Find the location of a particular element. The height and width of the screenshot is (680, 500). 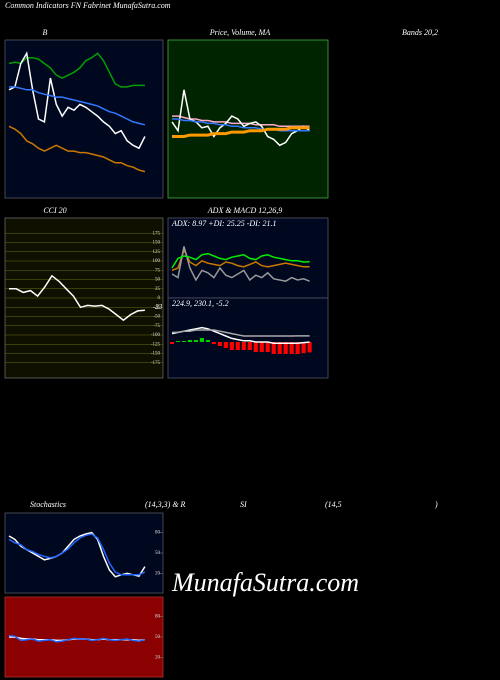

y-tick-label: -50 is located at coordinates (156, 317).